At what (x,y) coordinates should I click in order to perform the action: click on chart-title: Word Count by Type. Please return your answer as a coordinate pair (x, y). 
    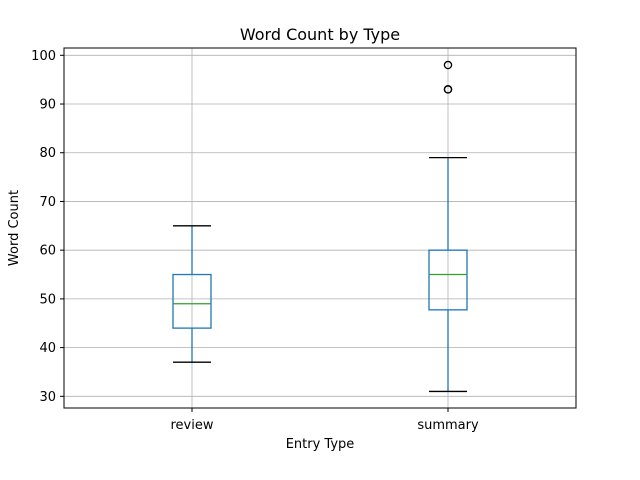
    Looking at the image, I should click on (320, 34).